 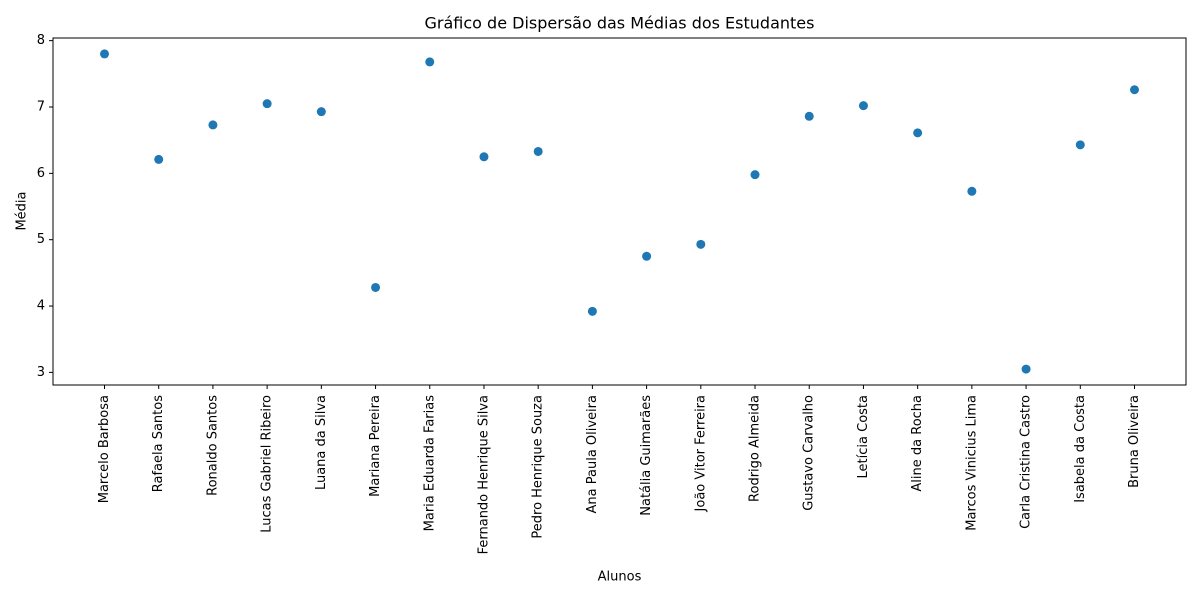 I want to click on x-tick-label: Ronaldo Santos, so click(x=212, y=445).